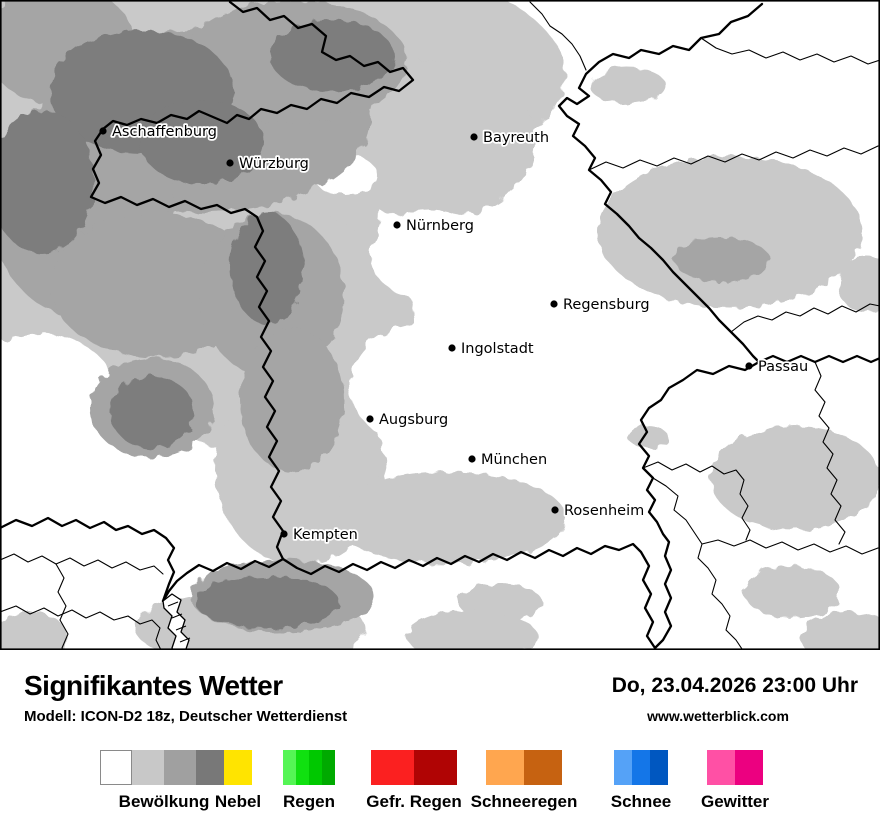  What do you see at coordinates (558, 36) in the screenshot?
I see `border-thuringia` at bounding box center [558, 36].